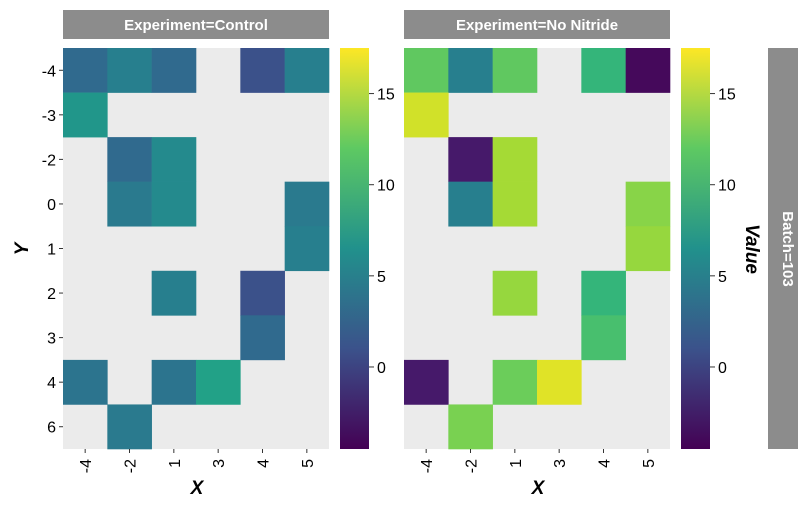 Image resolution: width=807 pixels, height=510 pixels. Describe the element at coordinates (49, 71) in the screenshot. I see `y-tick-label: -4` at that location.